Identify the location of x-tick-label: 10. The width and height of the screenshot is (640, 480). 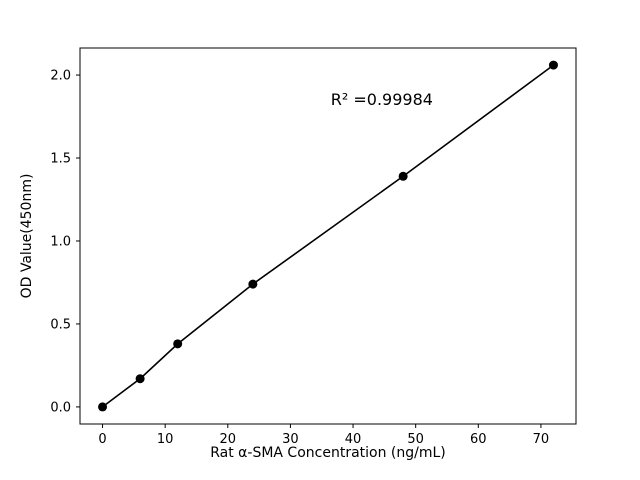
(165, 439).